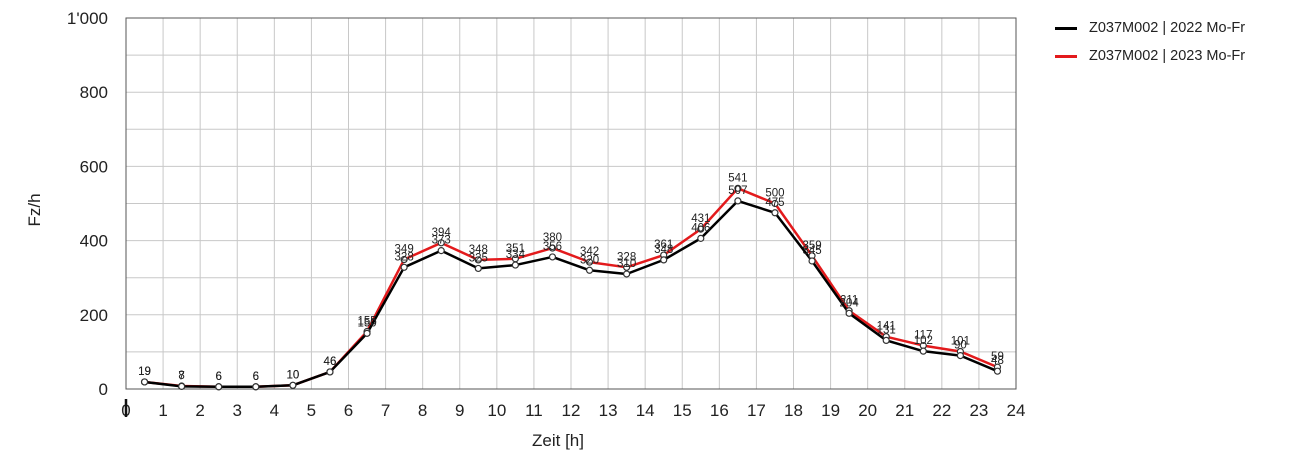  What do you see at coordinates (558, 440) in the screenshot?
I see `x-axis-title: Zeit [h]` at bounding box center [558, 440].